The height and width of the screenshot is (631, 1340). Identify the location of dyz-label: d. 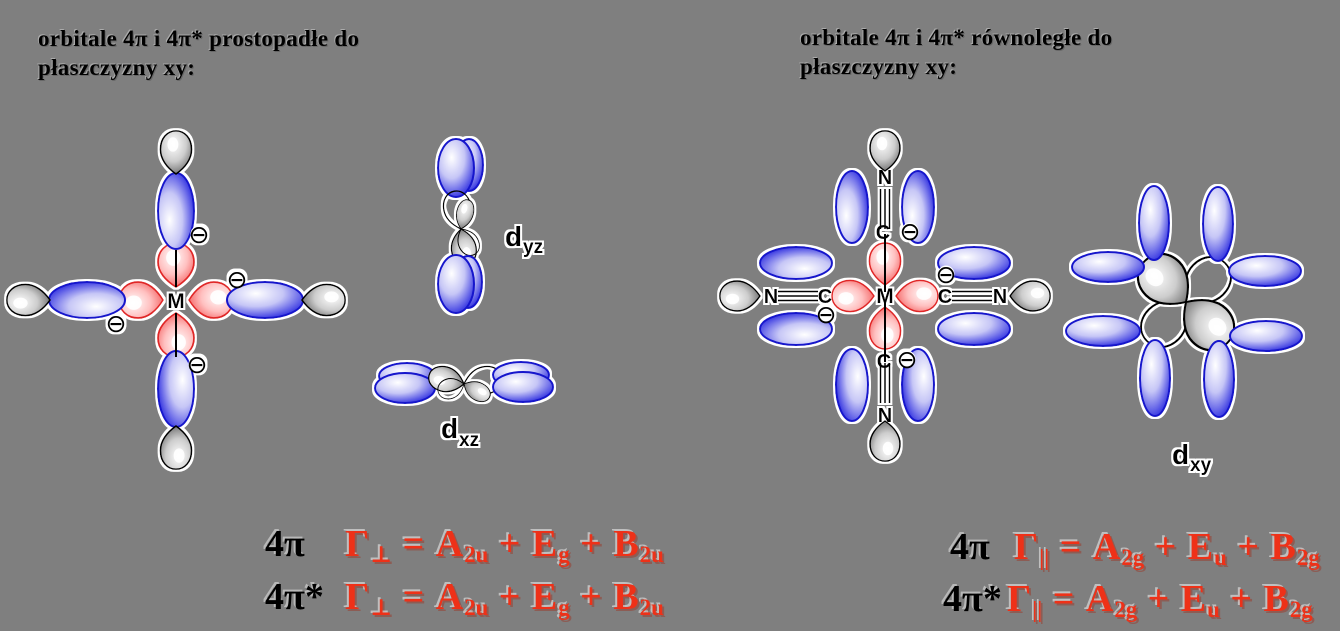
(513, 236).